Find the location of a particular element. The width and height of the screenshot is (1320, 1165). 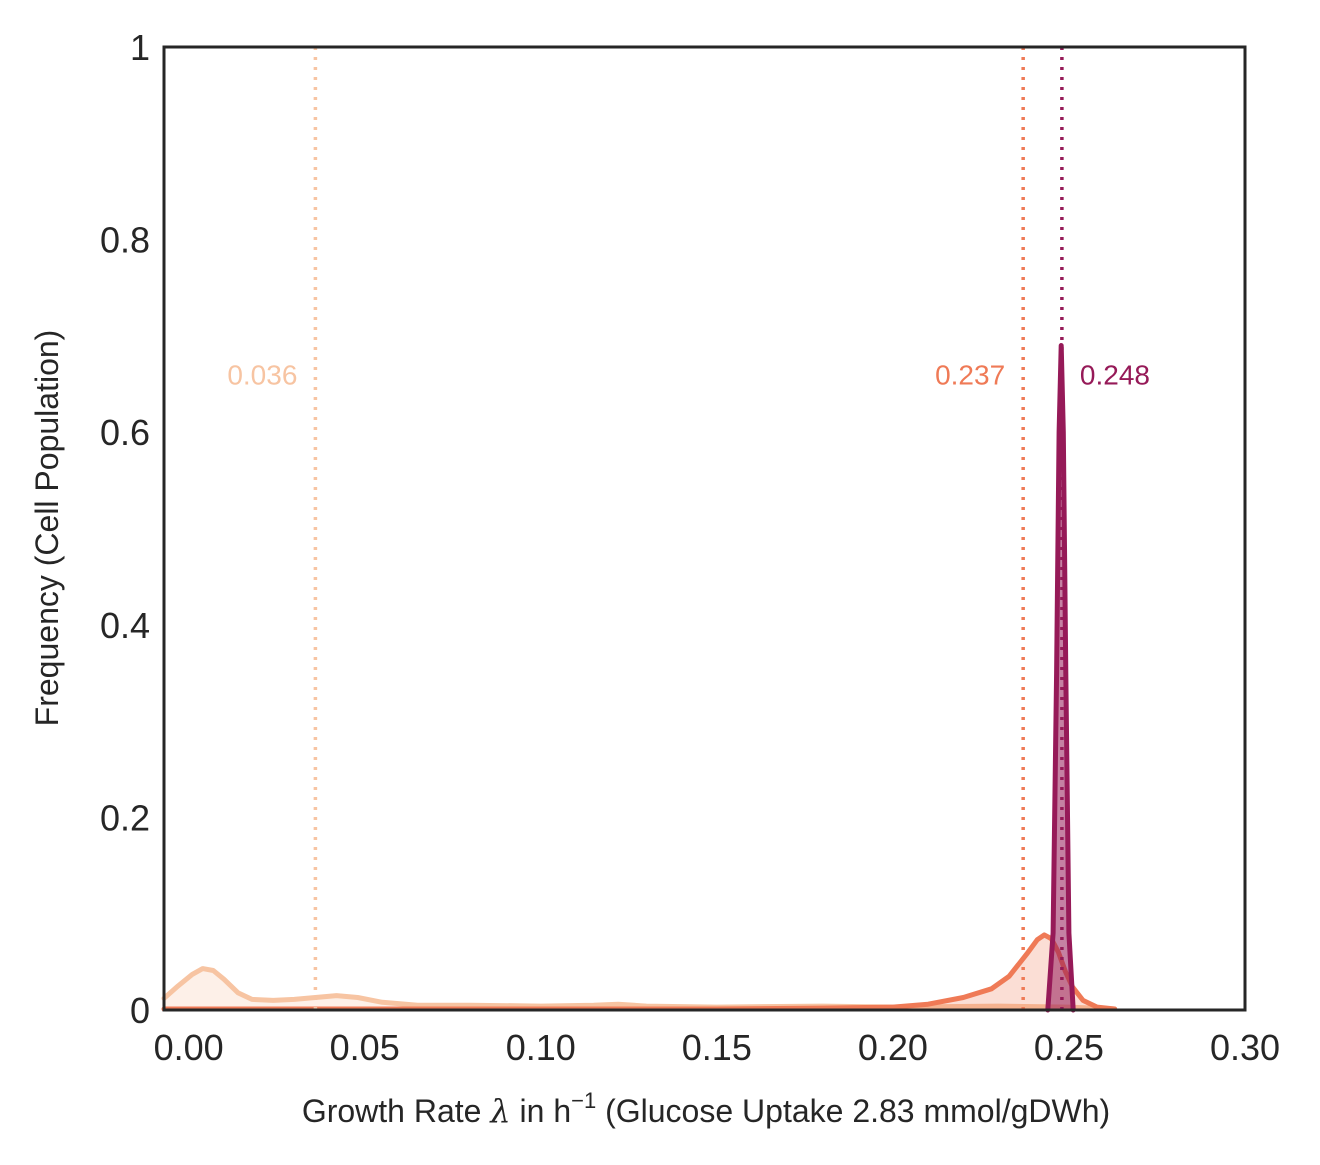

mean-label-3: 0.248 is located at coordinates (1115, 374).